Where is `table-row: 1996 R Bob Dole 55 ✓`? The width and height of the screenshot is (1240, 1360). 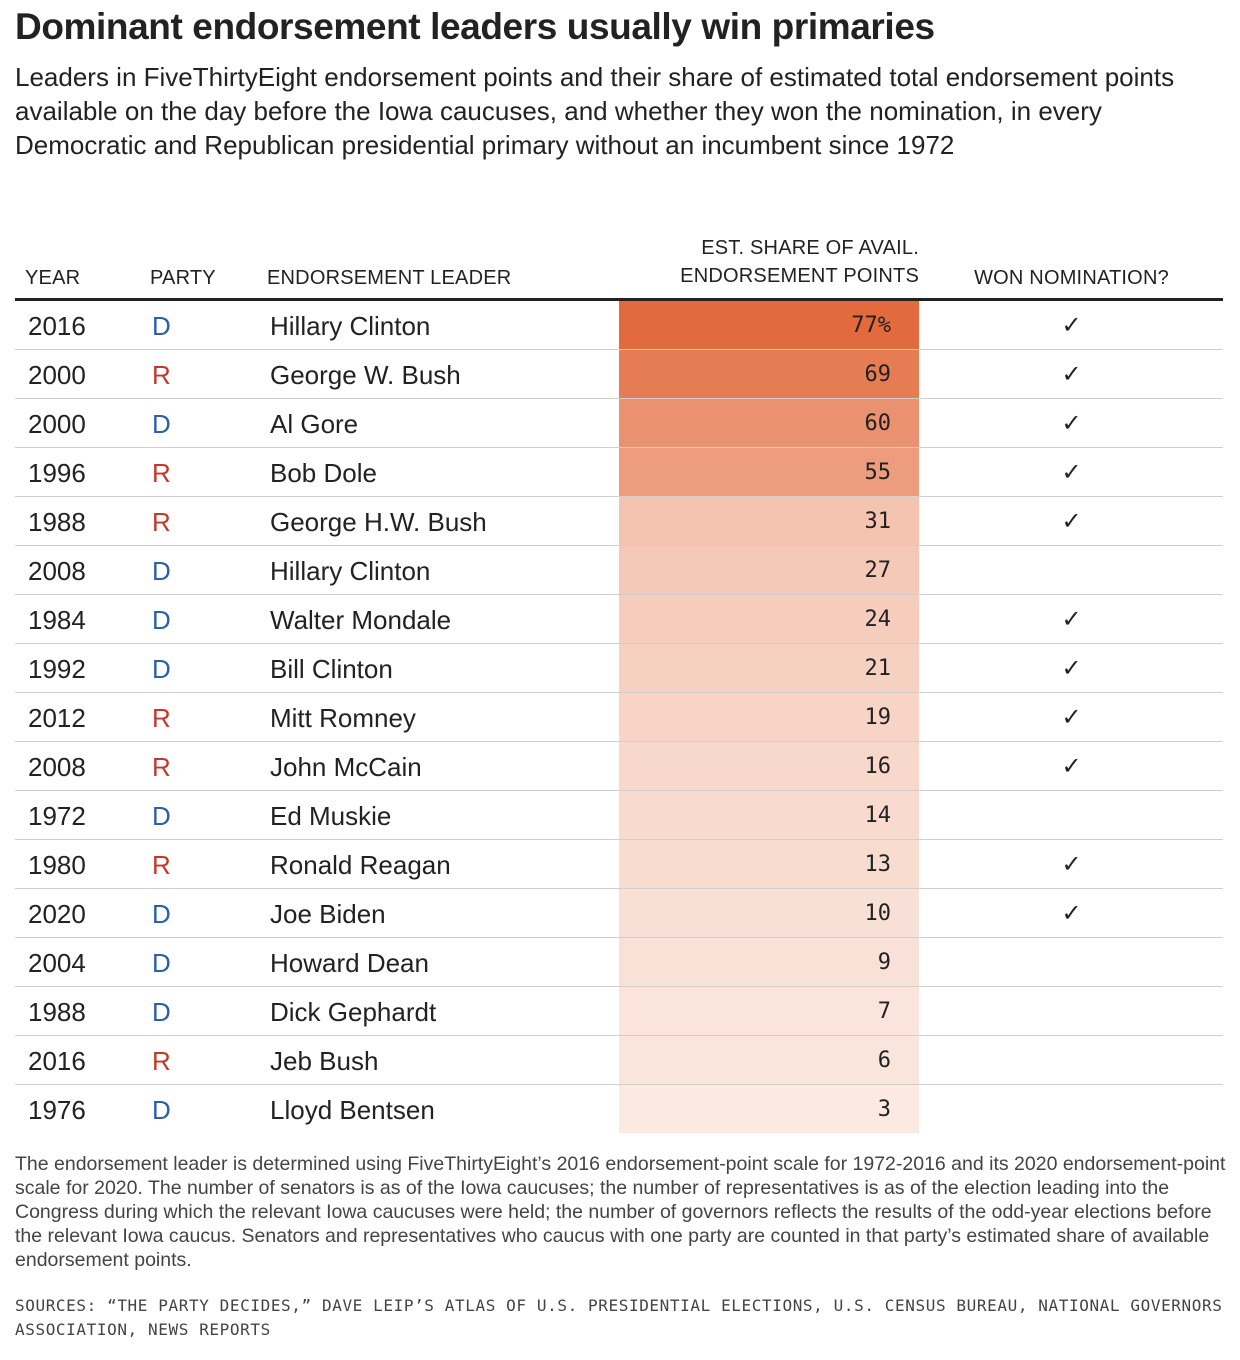
table-row: 1996 R Bob Dole 55 ✓ is located at coordinates (619, 472).